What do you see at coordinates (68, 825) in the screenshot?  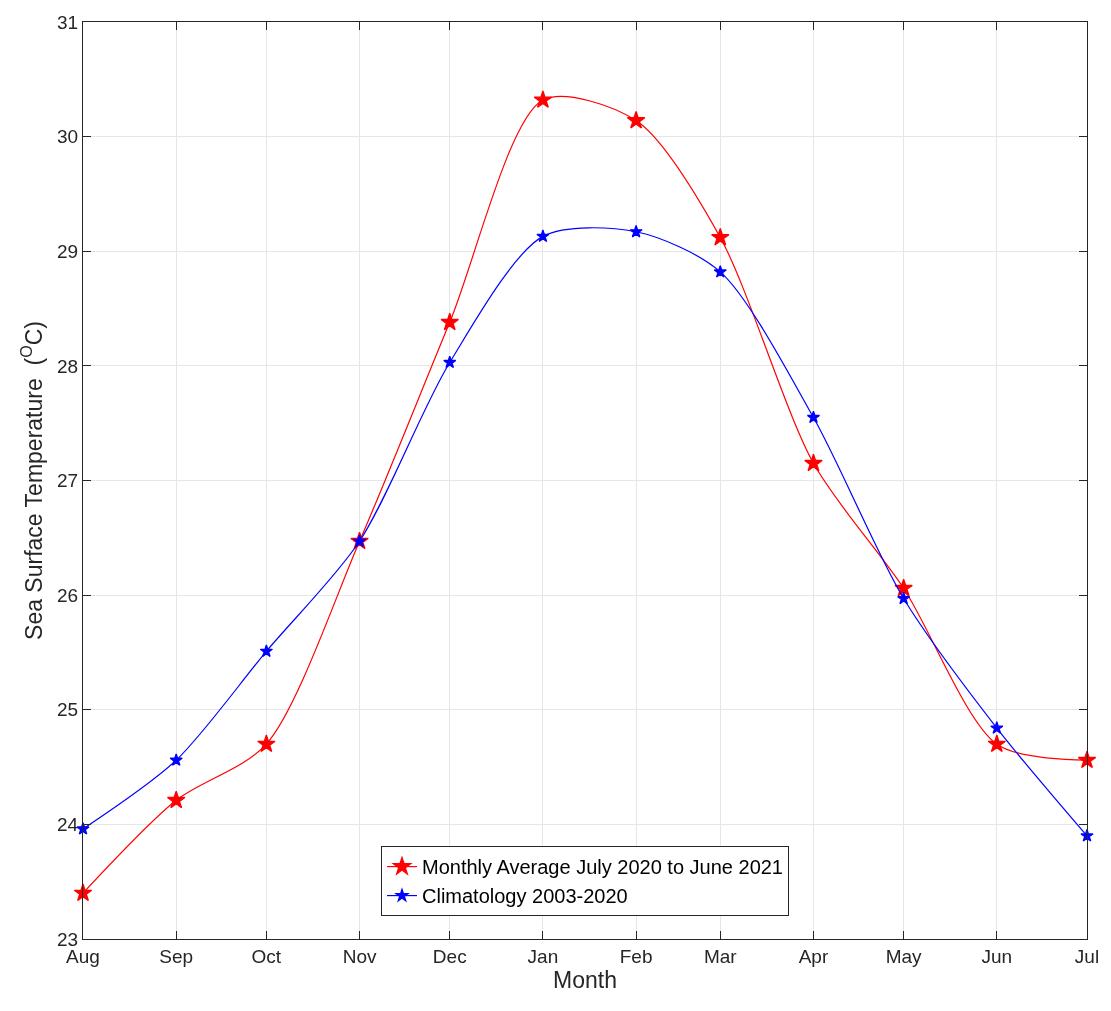 I see `y-tick-label: 24` at bounding box center [68, 825].